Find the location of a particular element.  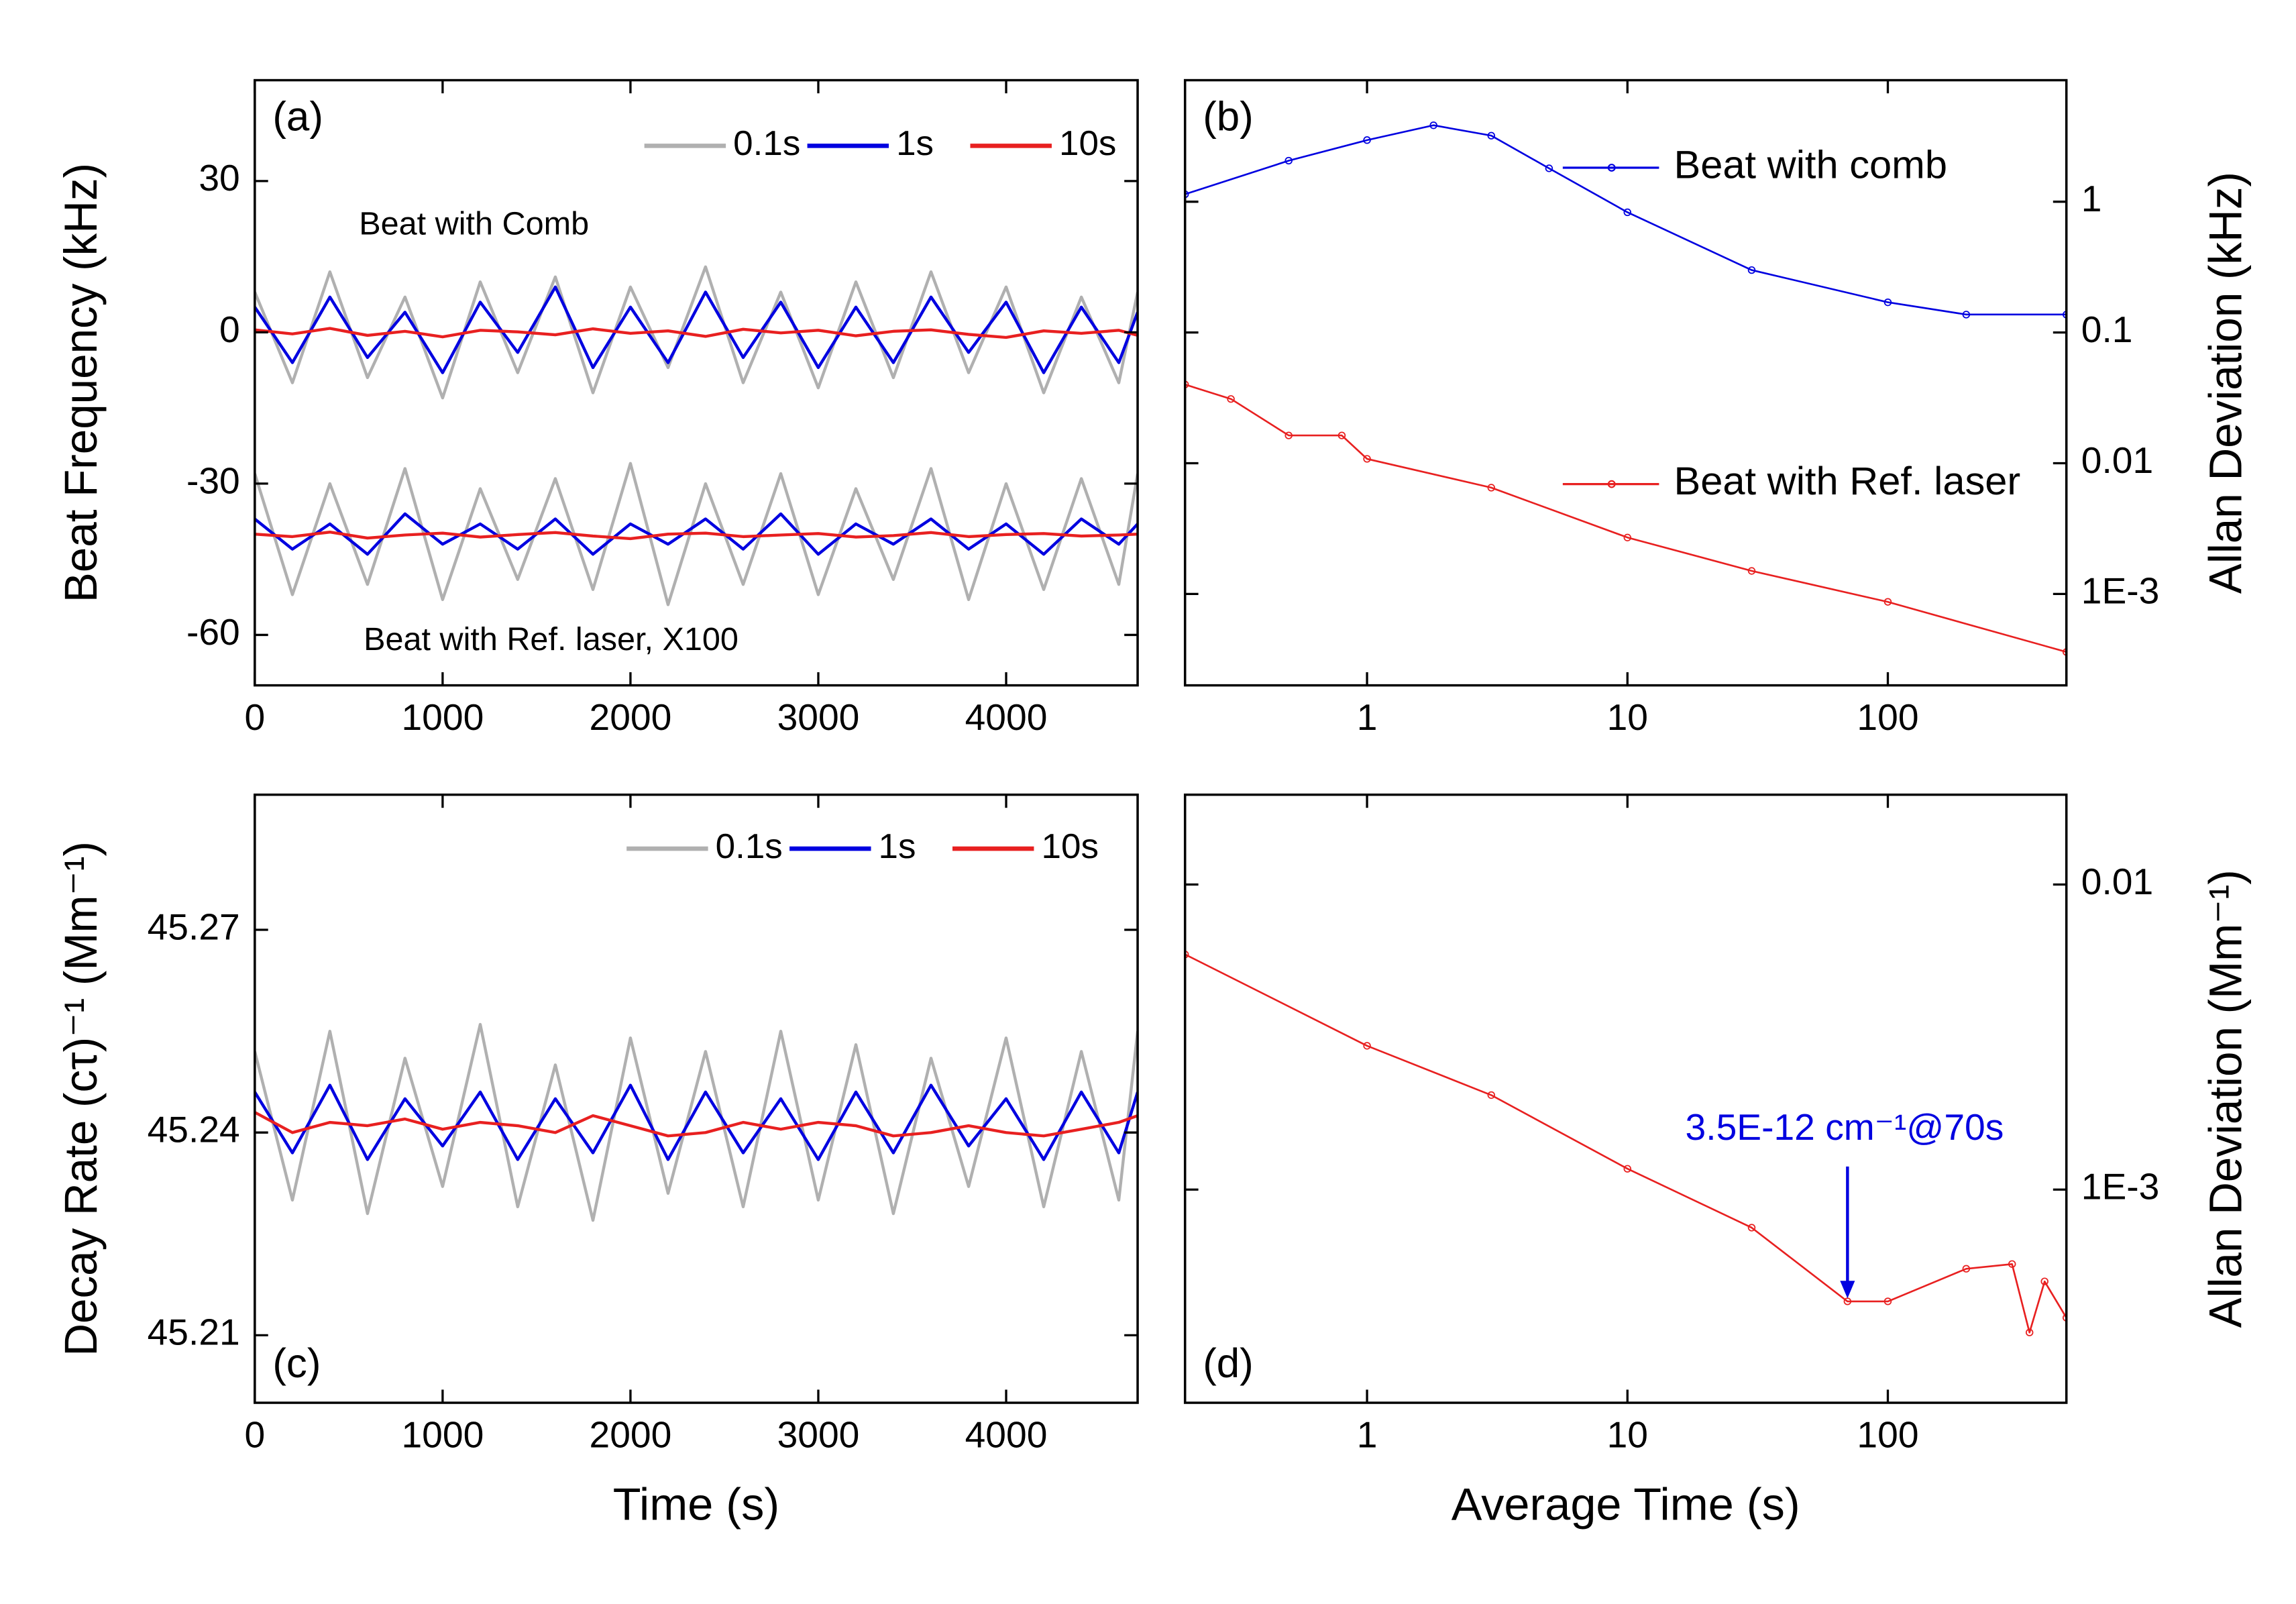

legend-label: Beat with comb is located at coordinates (1810, 164).